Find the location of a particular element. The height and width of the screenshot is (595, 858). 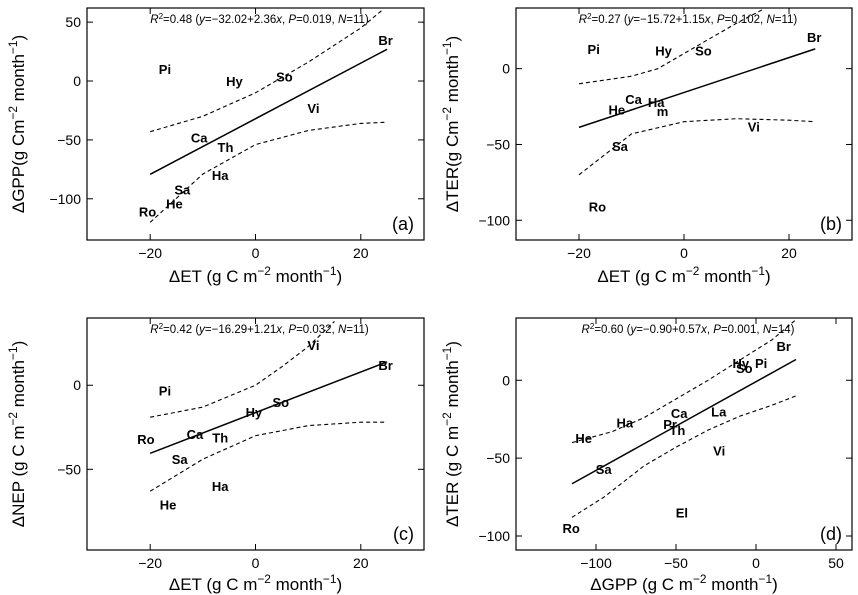

regression-stats: R2=0.27 (y=−15.72+1.15x, P=0.102, N=11) is located at coordinates (688, 19).